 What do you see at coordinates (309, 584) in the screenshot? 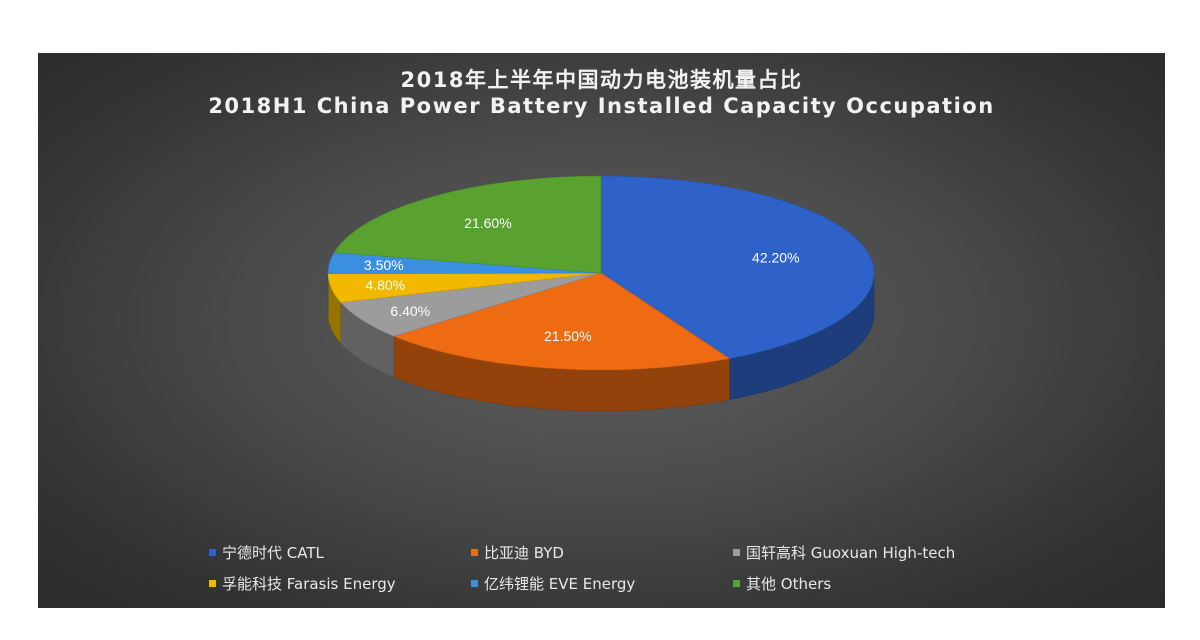
I see `legend-label-3: 孚能科技 Farasis Energy` at bounding box center [309, 584].